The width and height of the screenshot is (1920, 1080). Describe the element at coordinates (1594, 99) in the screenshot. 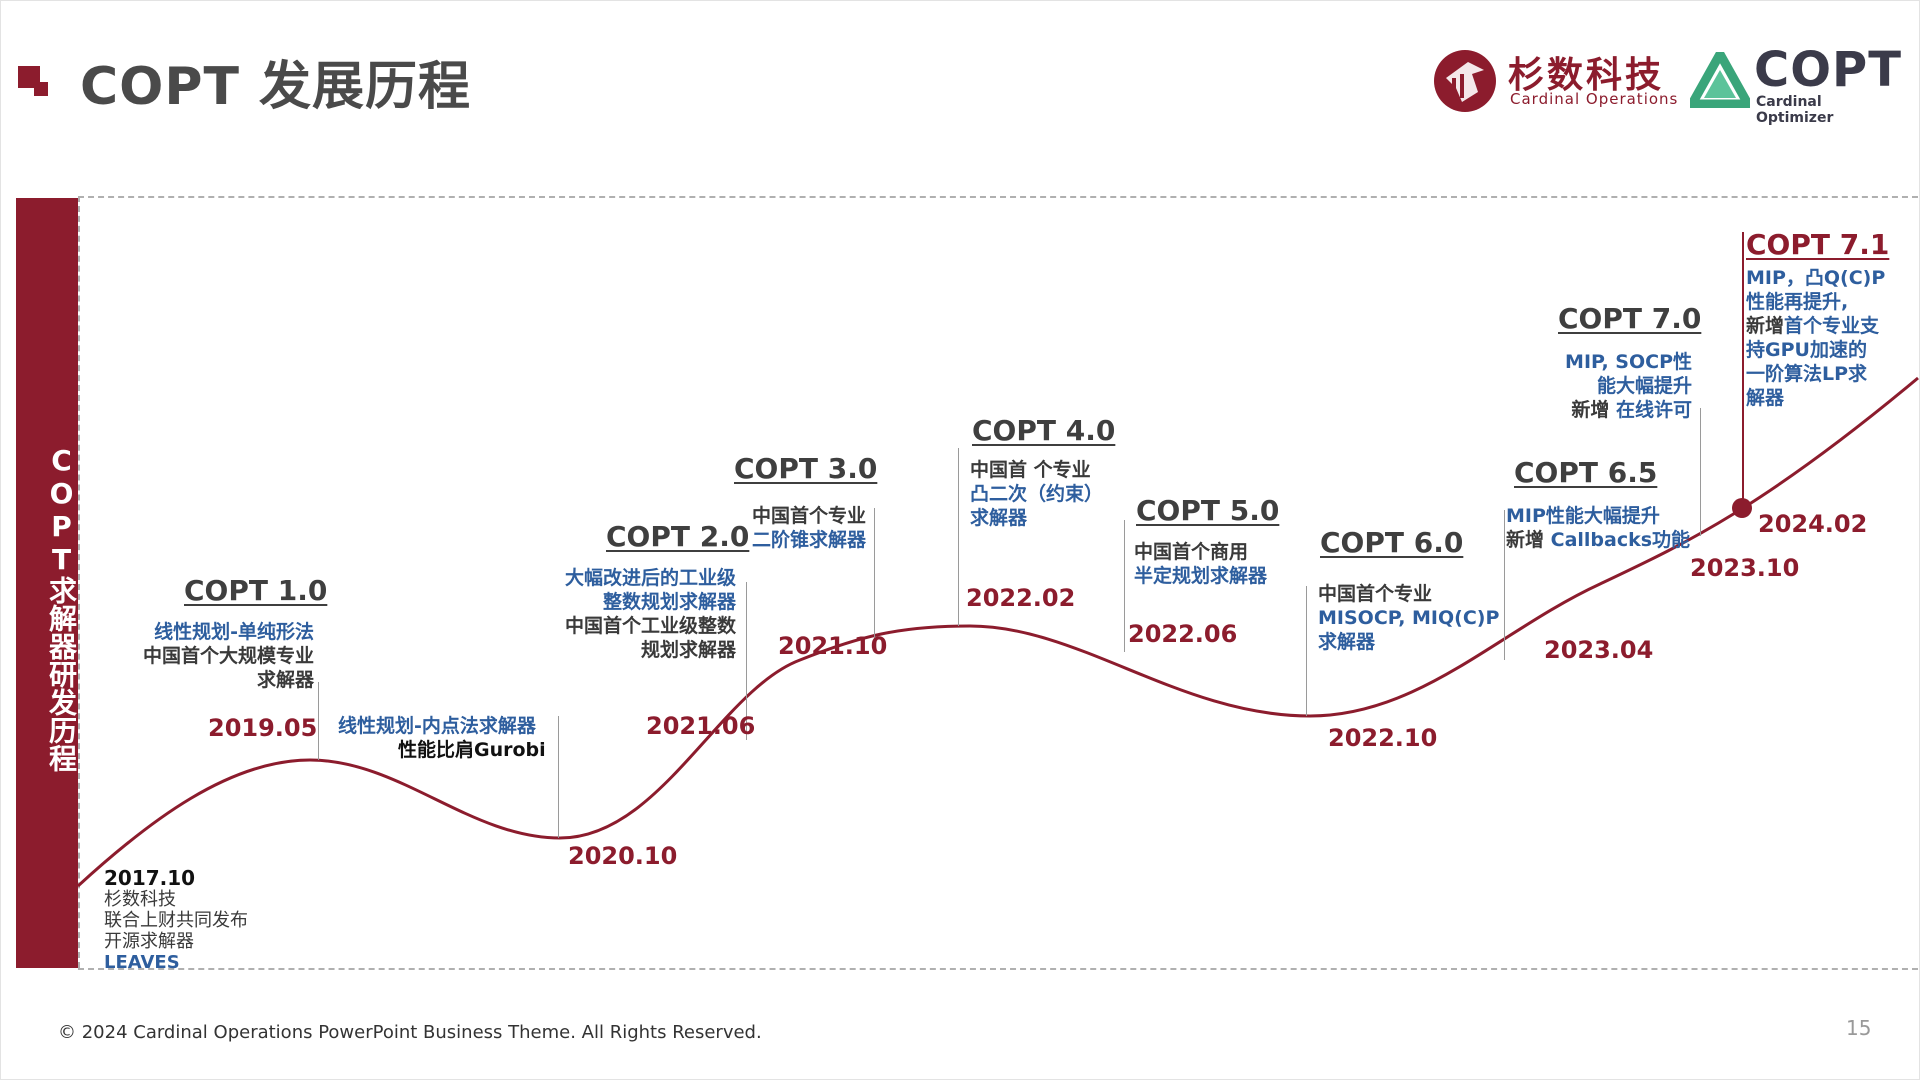

I see `company-subtitle: Cardinal Operations` at that location.